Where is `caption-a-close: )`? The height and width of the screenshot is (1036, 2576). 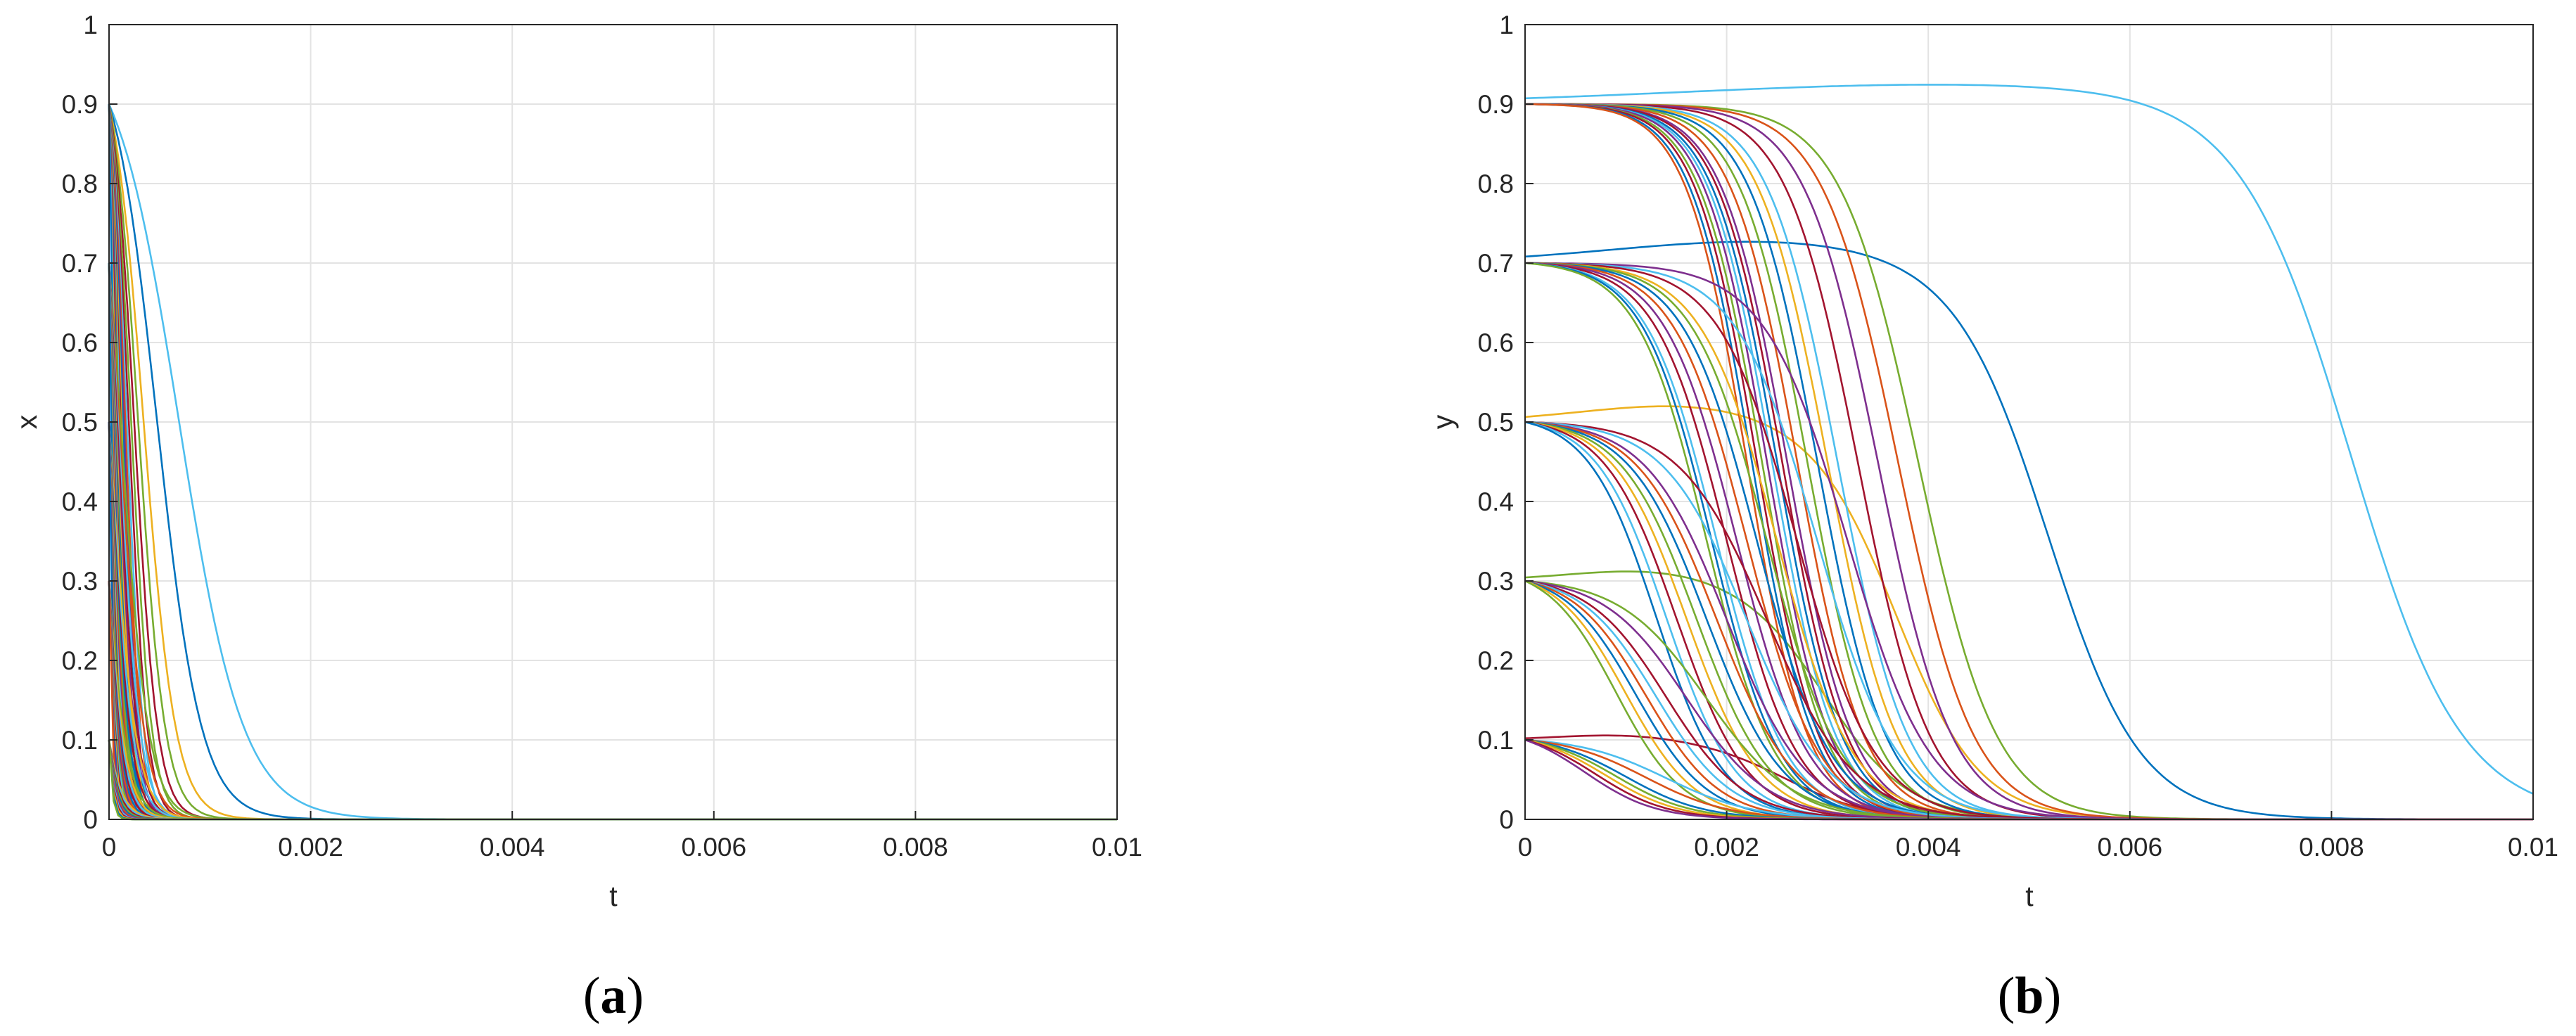
caption-a-close: ) is located at coordinates (635, 996).